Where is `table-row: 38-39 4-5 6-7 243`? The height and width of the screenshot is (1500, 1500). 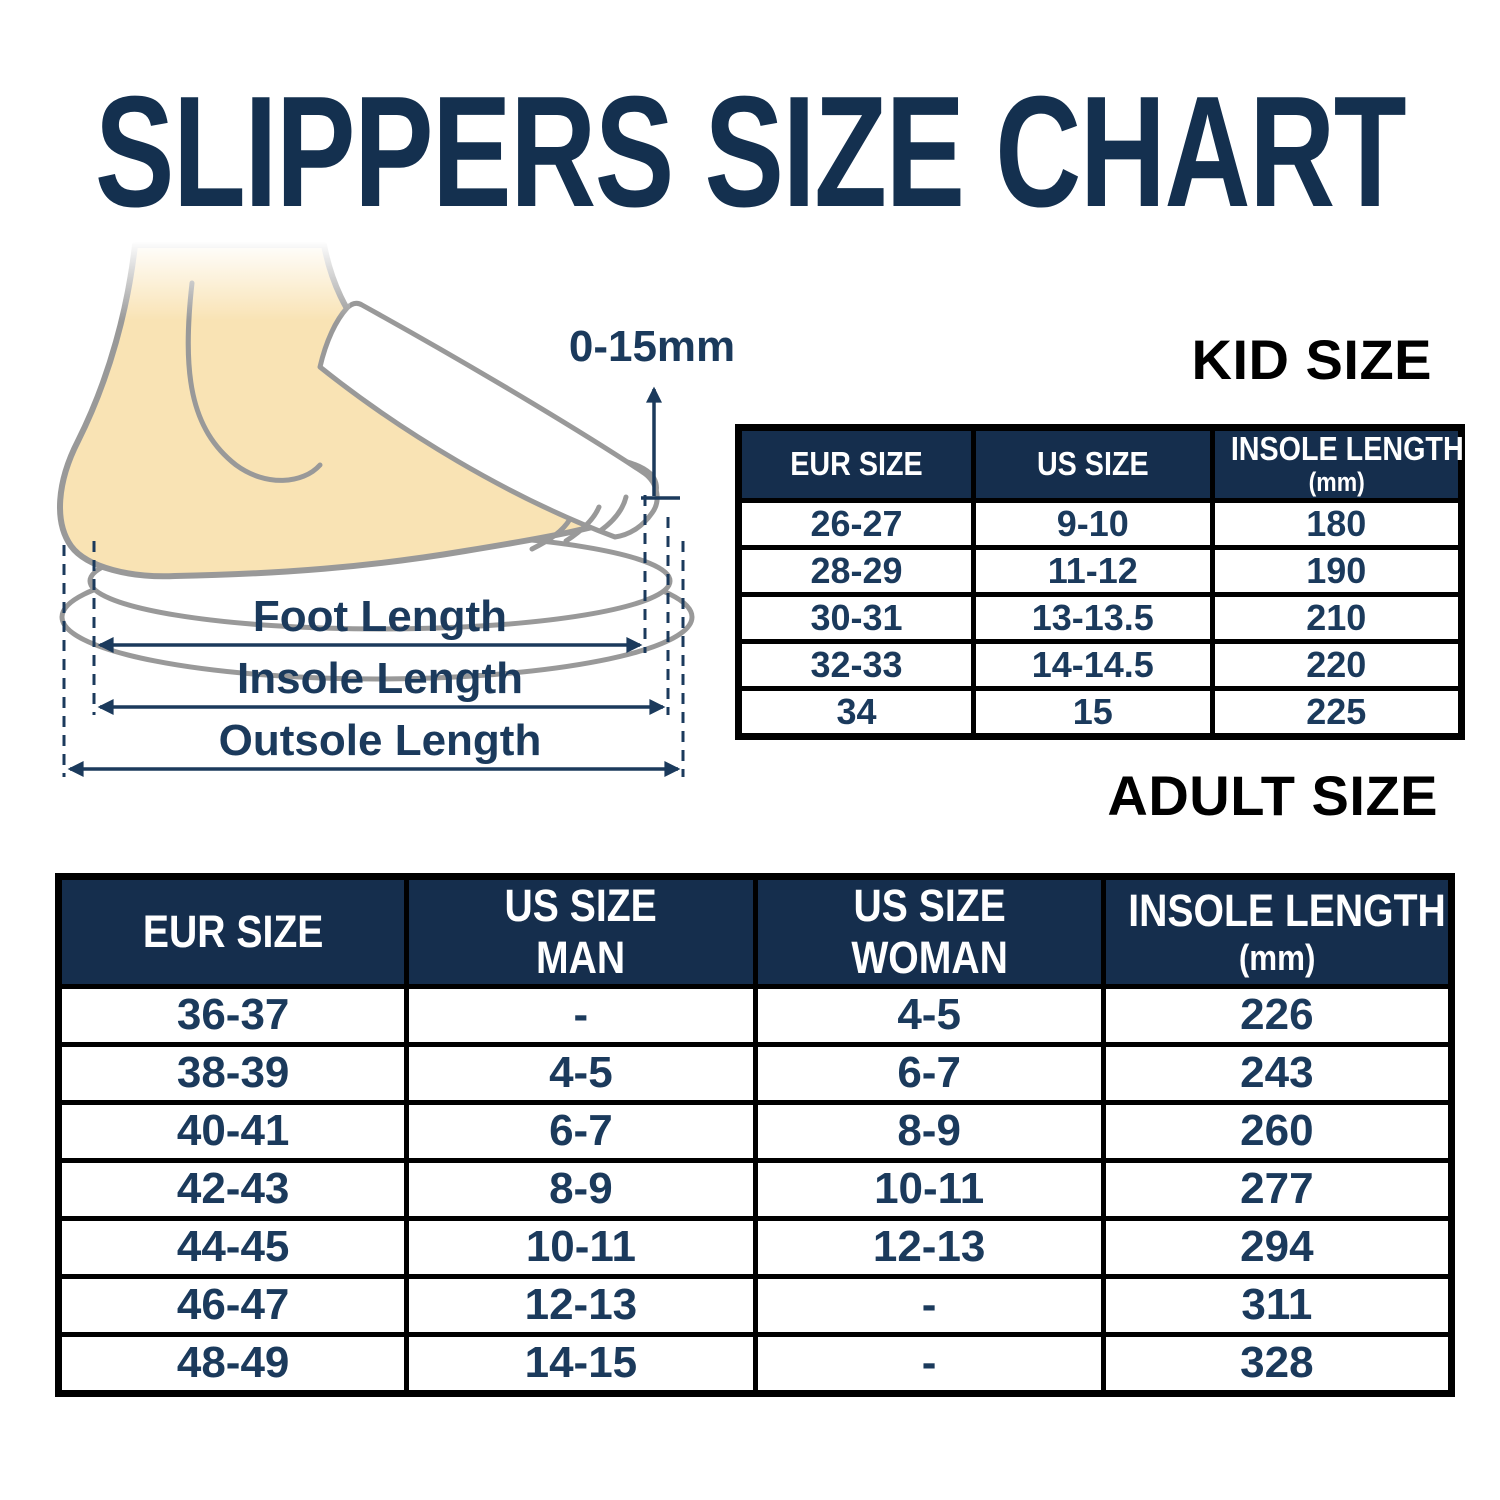
table-row: 38-39 4-5 6-7 243 is located at coordinates (755, 1073).